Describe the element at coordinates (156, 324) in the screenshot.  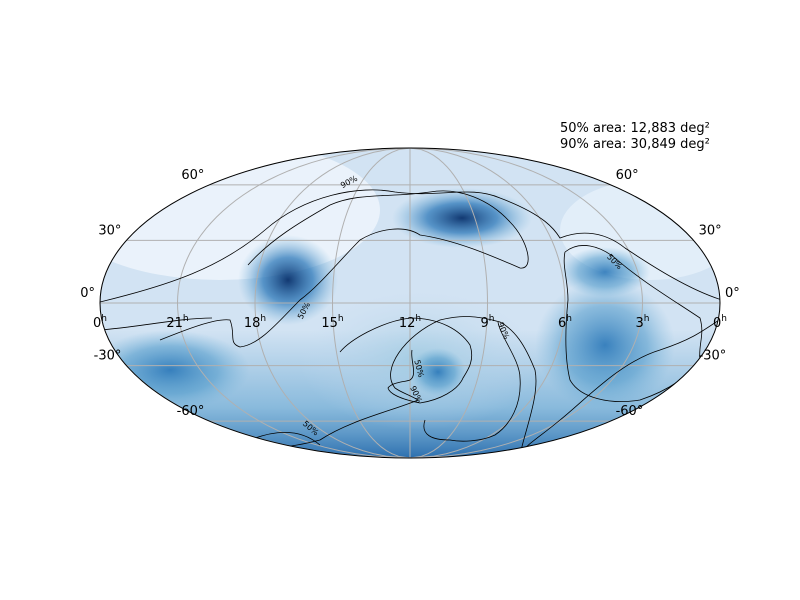
I see `contour-90-left-edge` at that location.